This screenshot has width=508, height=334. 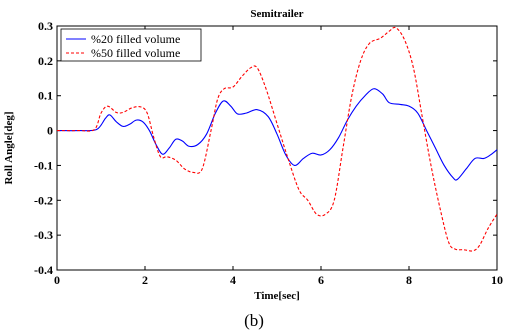 I want to click on y-tick-label: 0.3, so click(x=45, y=26).